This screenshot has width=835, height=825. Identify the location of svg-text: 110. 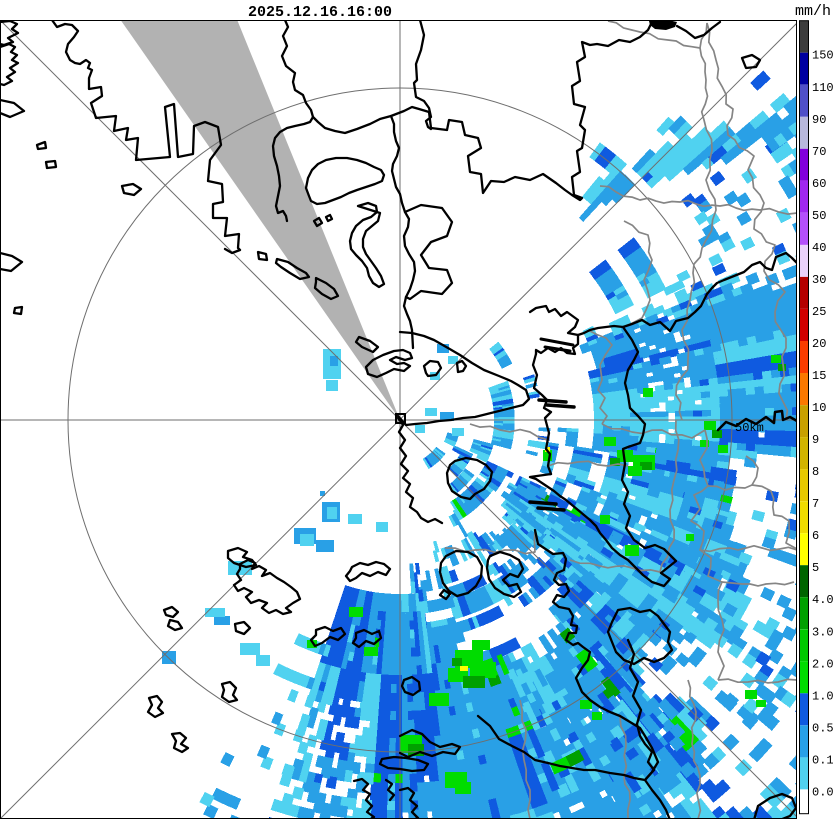
(823, 88).